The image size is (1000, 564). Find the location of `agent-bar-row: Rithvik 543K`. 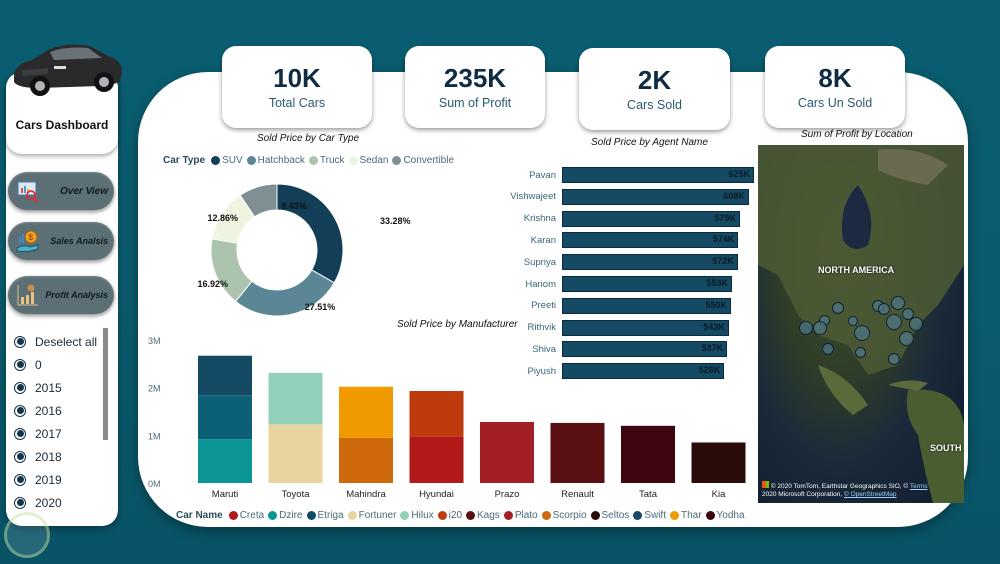

agent-bar-row: Rithvik 543K is located at coordinates (617, 327).